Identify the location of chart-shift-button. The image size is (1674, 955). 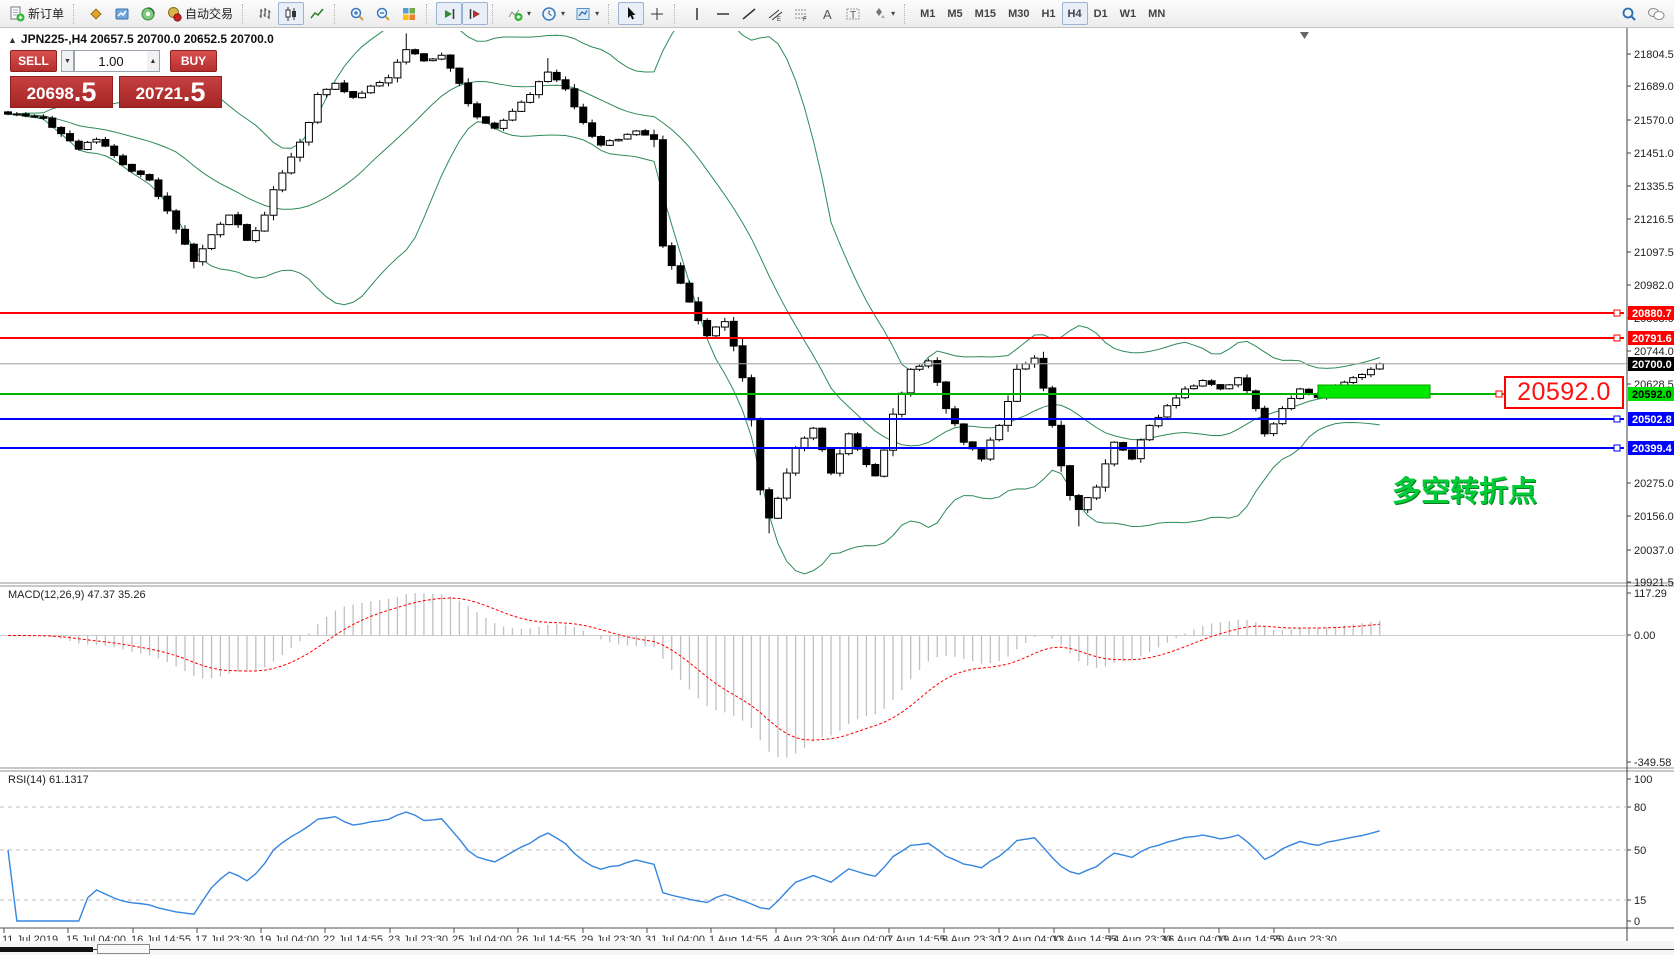
(475, 13).